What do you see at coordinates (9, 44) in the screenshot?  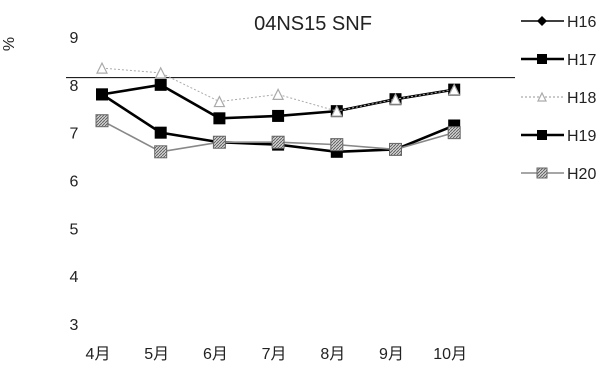 I see `y-axis-label: %` at bounding box center [9, 44].